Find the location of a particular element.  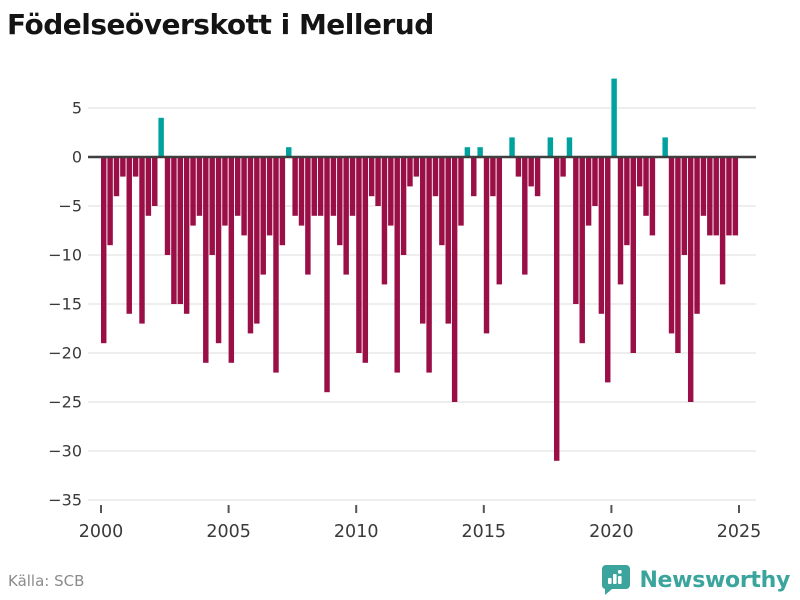

newsworthy-wordmark: Newsworthy is located at coordinates (714, 580).